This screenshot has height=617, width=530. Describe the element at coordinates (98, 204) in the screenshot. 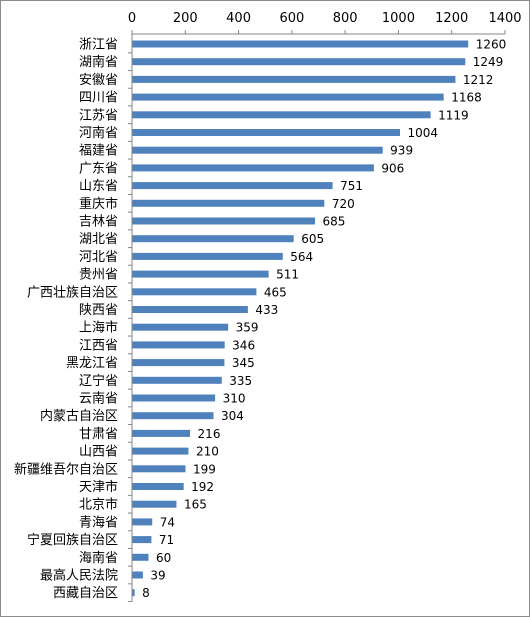

I see `category-label: 重庆市` at that location.